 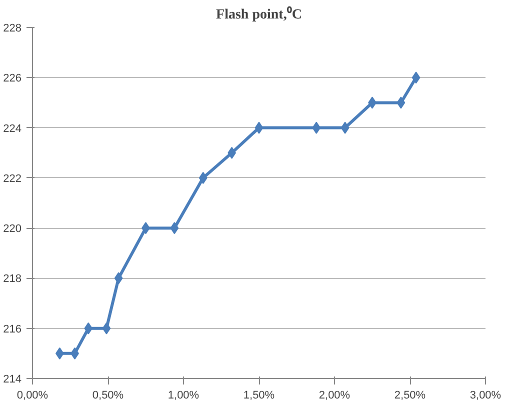 What do you see at coordinates (259, 396) in the screenshot?
I see `x-tick-label: 1,50%` at bounding box center [259, 396].